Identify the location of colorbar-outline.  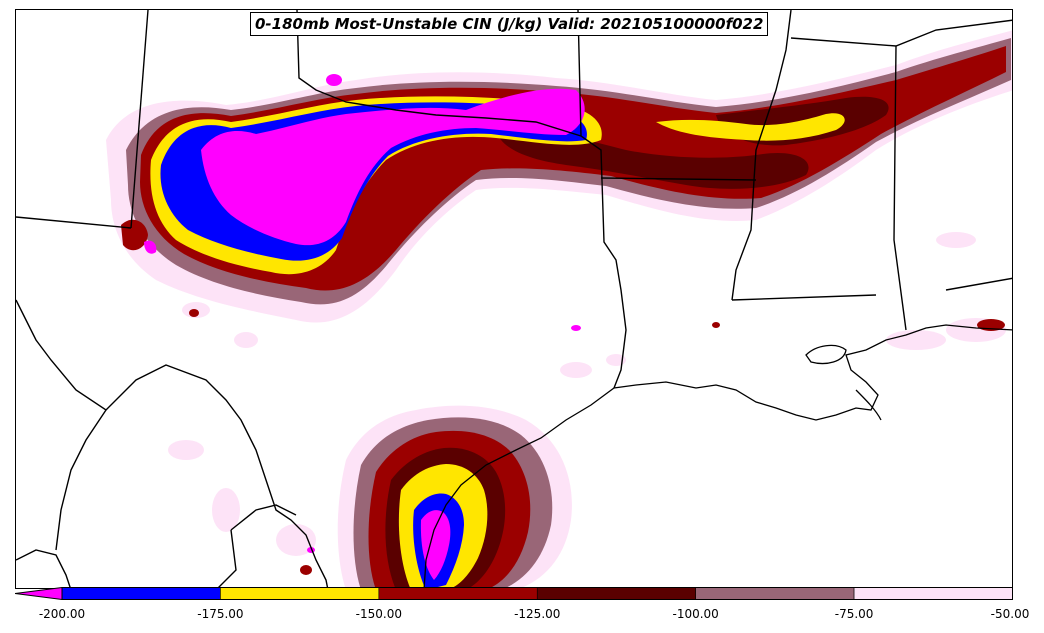
(537, 593).